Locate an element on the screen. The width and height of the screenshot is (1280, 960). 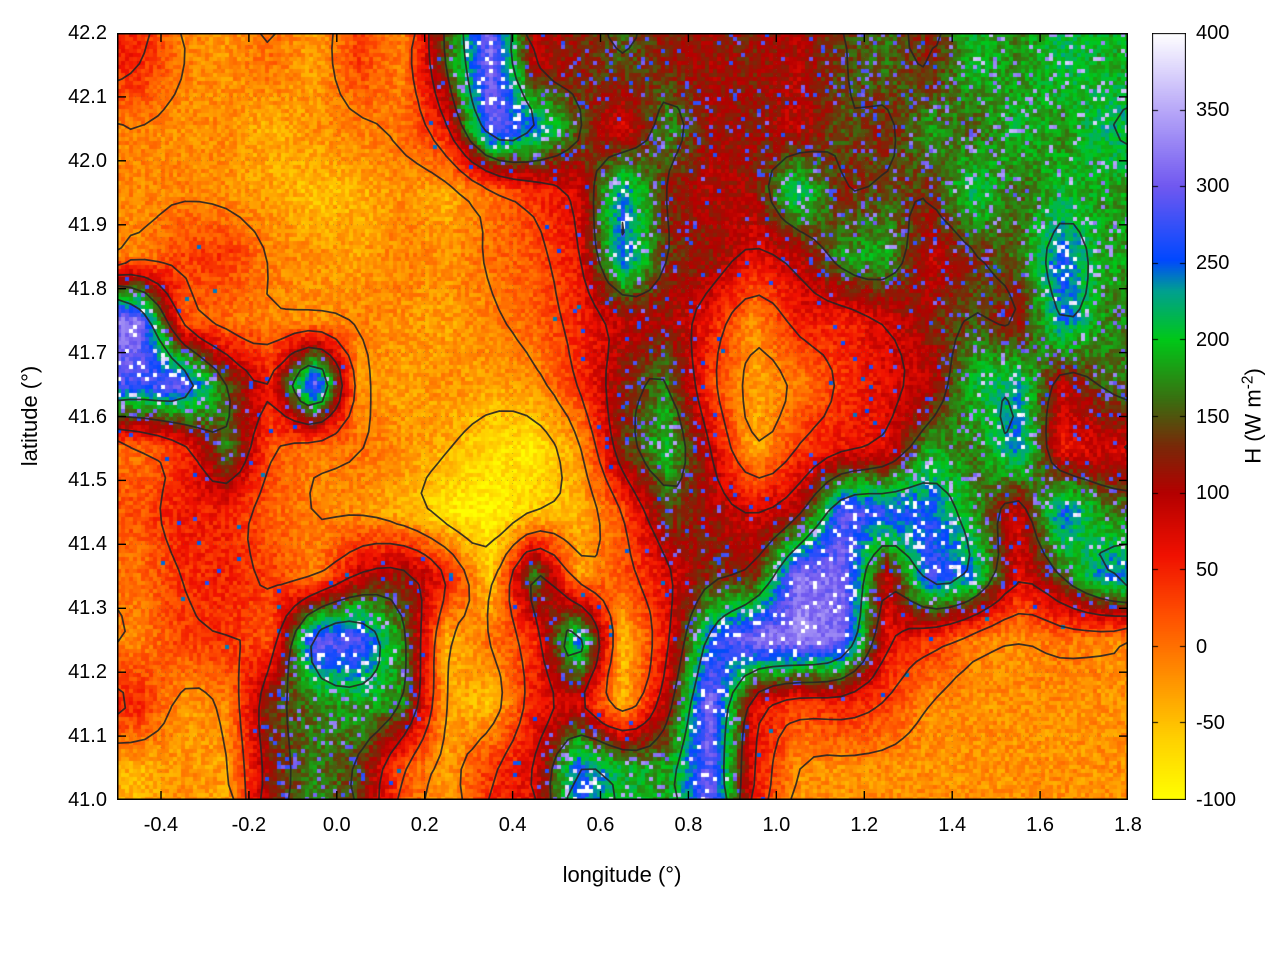
cb-tick-label: 50 is located at coordinates (1207, 569).